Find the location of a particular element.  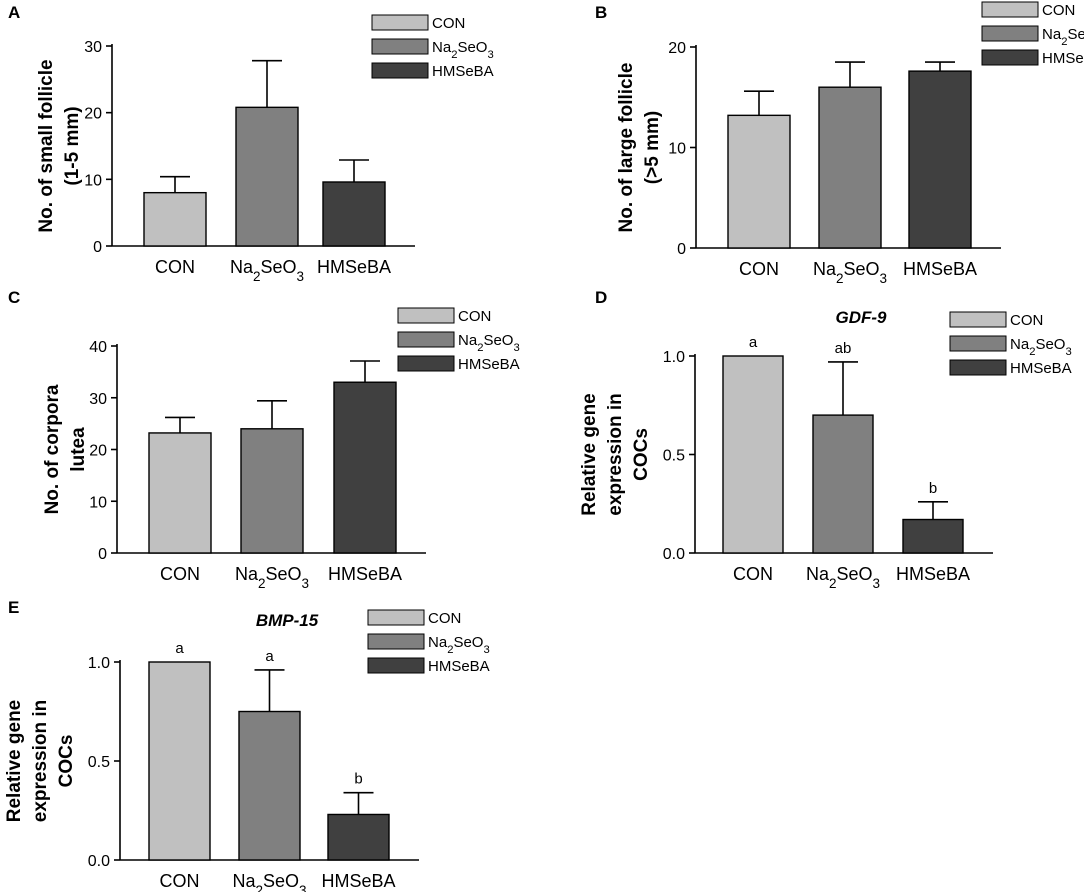

y-axis-label: No. of corpora is located at coordinates (52, 449).